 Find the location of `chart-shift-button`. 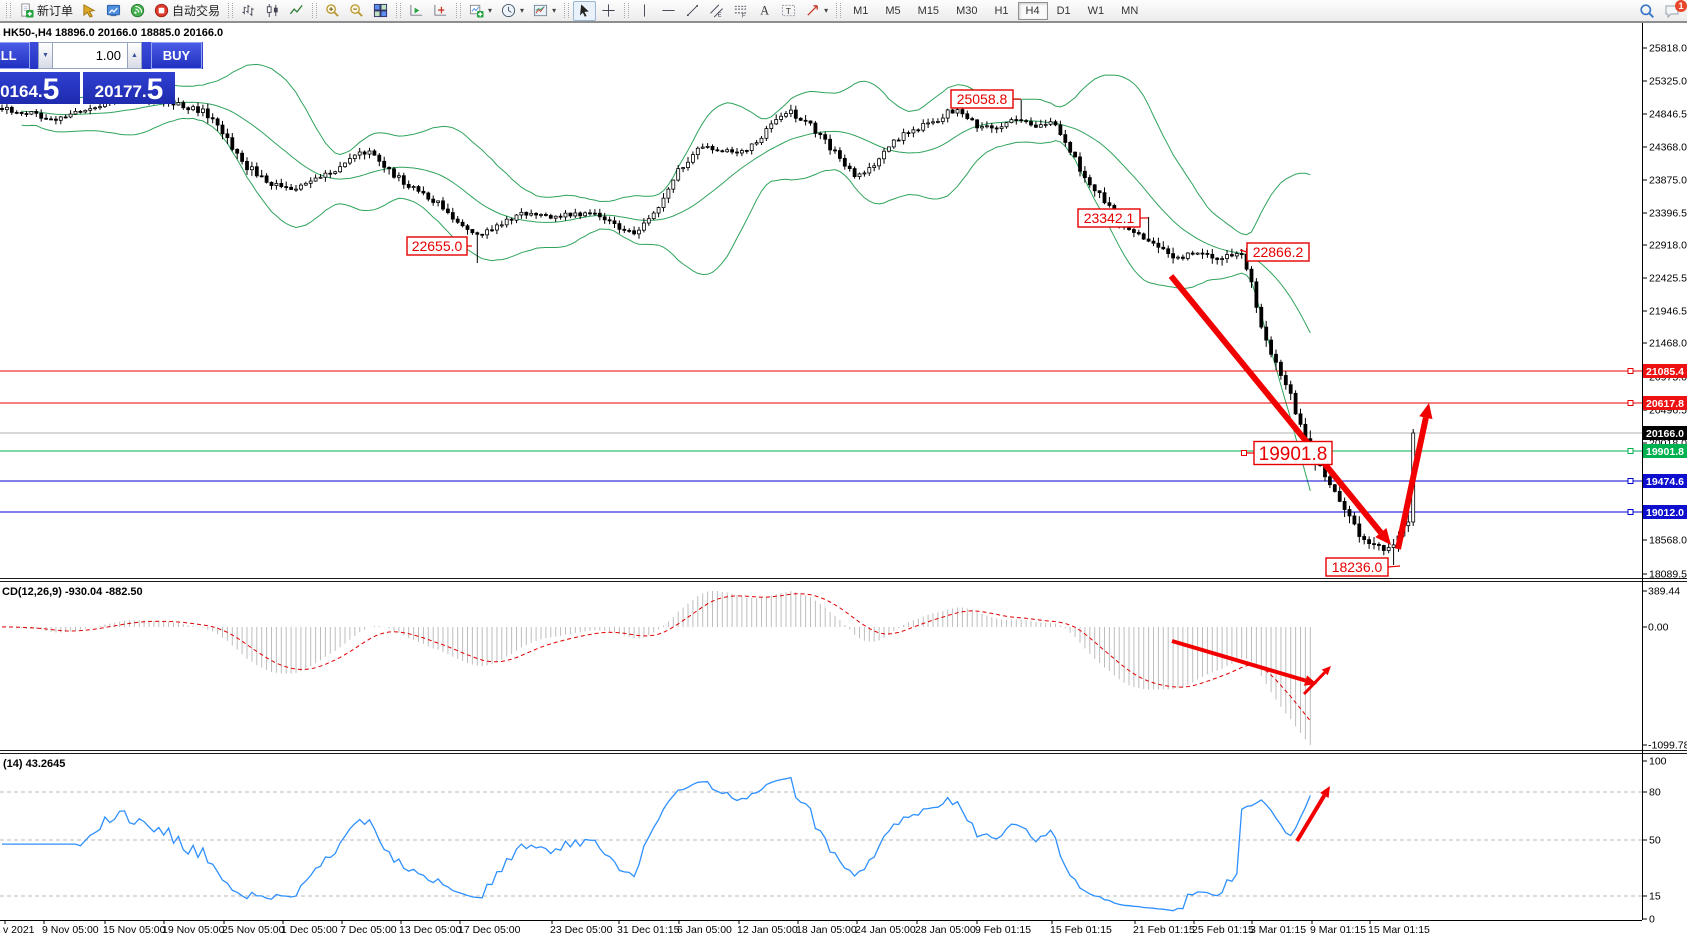

chart-shift-button is located at coordinates (440, 11).